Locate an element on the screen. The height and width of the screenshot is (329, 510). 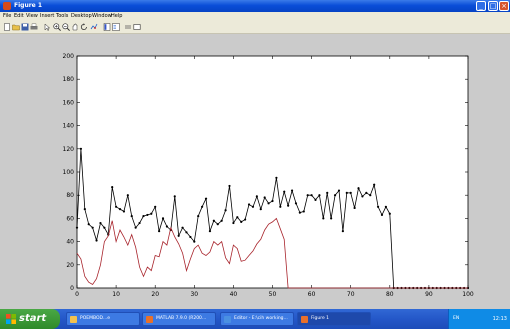
title-bar: Figure 1 _ □ × is located at coordinates (255, 6).